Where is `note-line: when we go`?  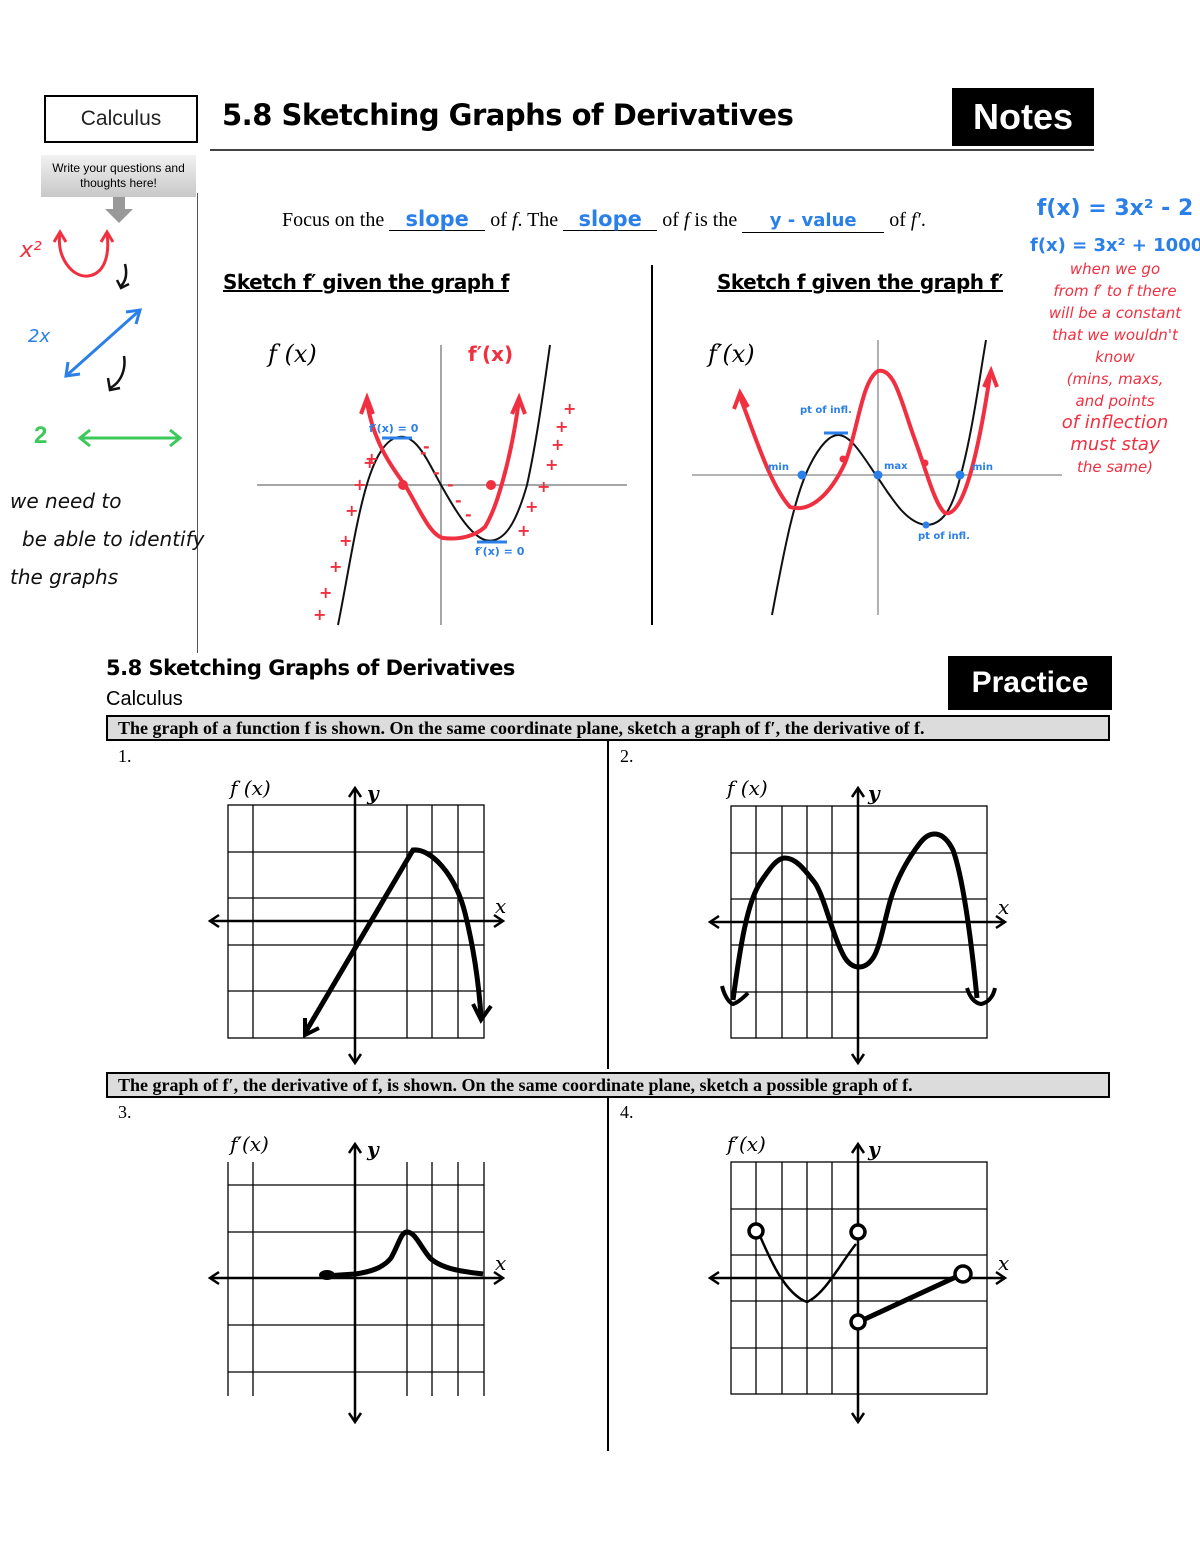 note-line: when we go is located at coordinates (1115, 269).